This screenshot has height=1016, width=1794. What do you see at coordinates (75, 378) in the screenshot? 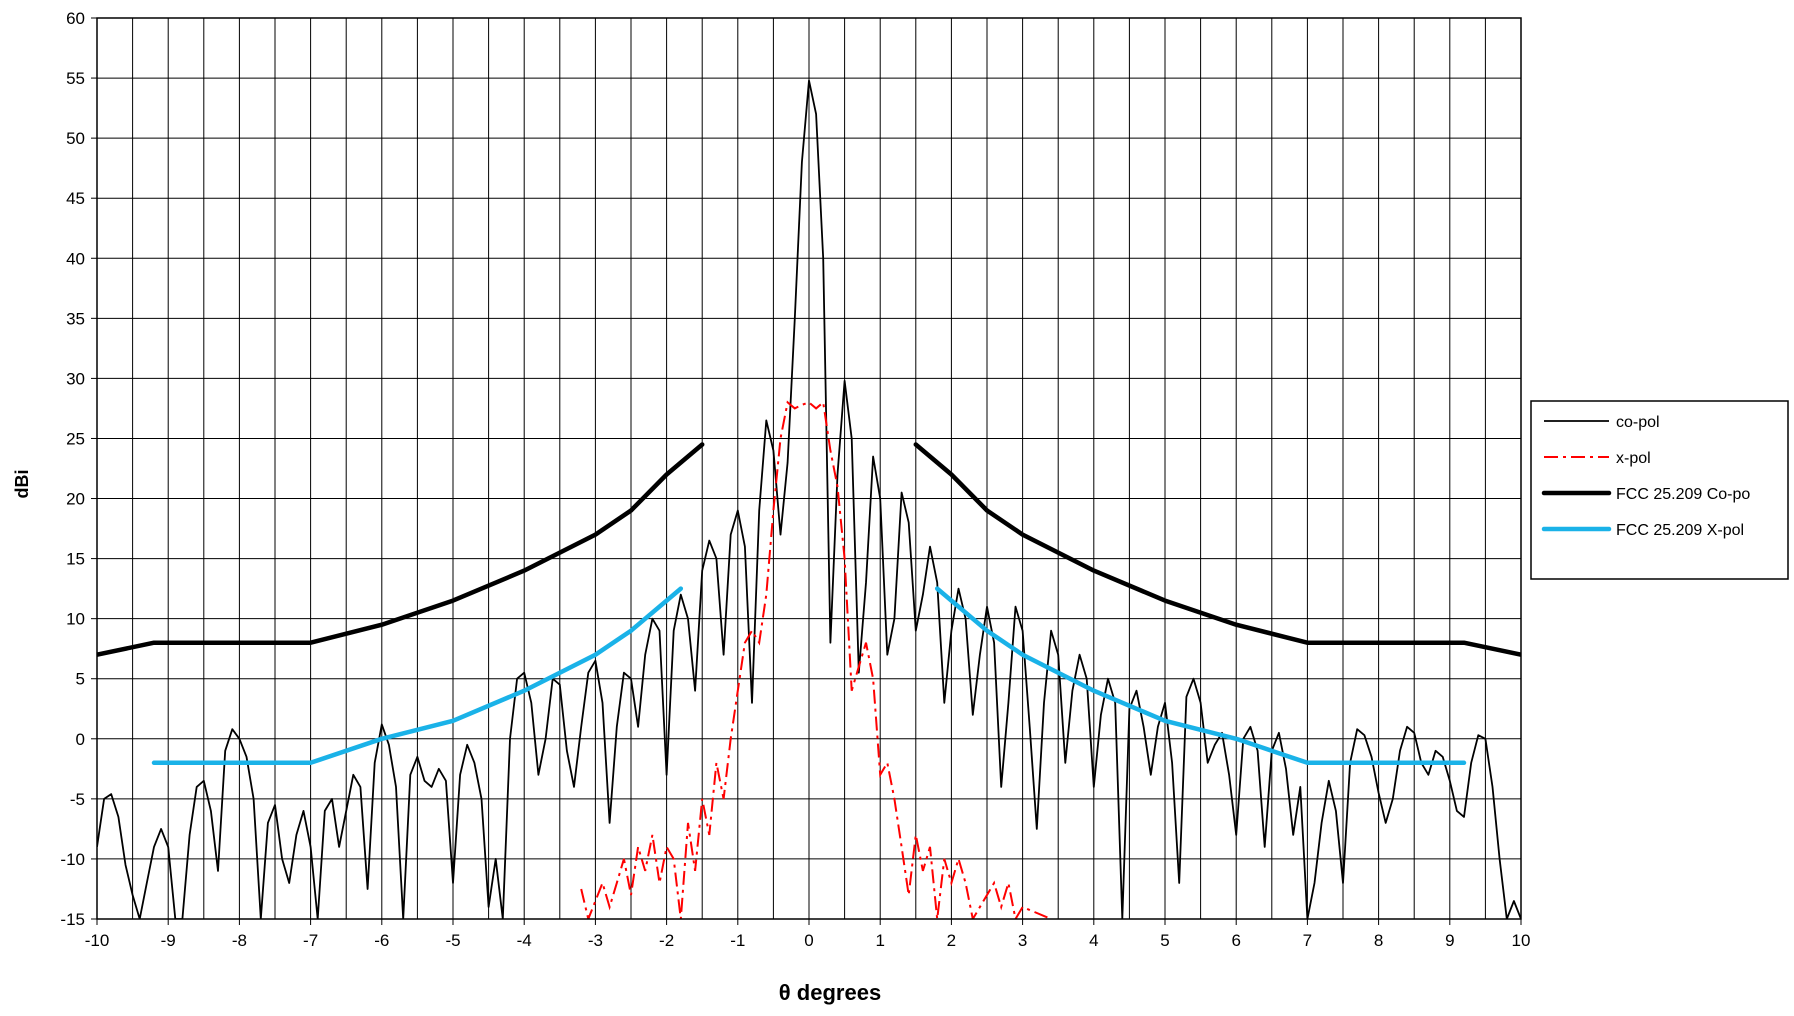
I see `y-tick-label: 30` at bounding box center [75, 378].